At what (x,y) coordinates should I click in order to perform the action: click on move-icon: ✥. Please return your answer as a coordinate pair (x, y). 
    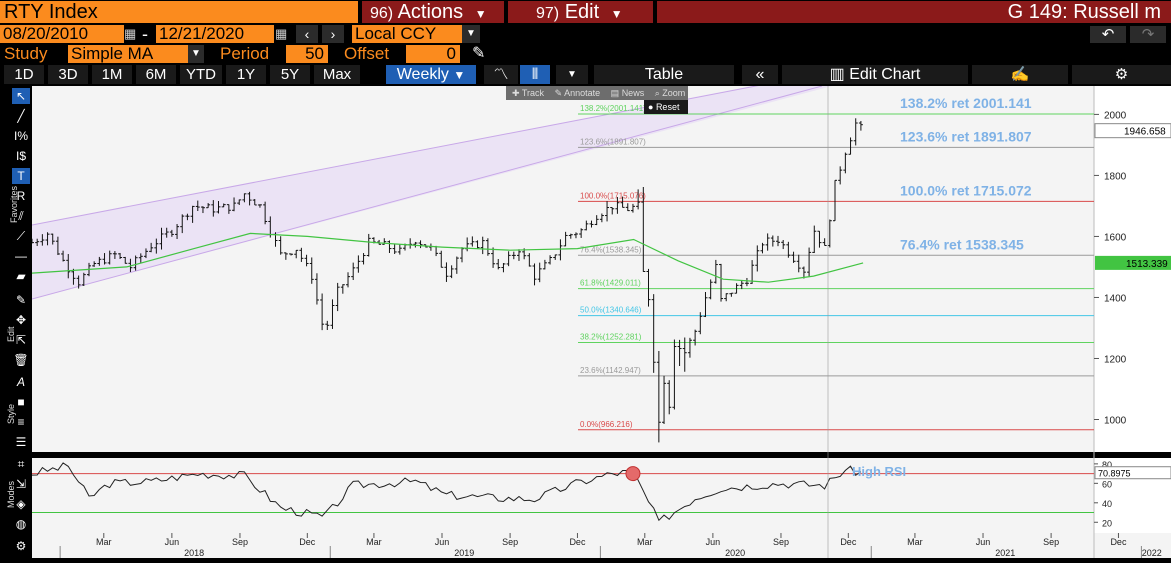
    Looking at the image, I should click on (21, 320).